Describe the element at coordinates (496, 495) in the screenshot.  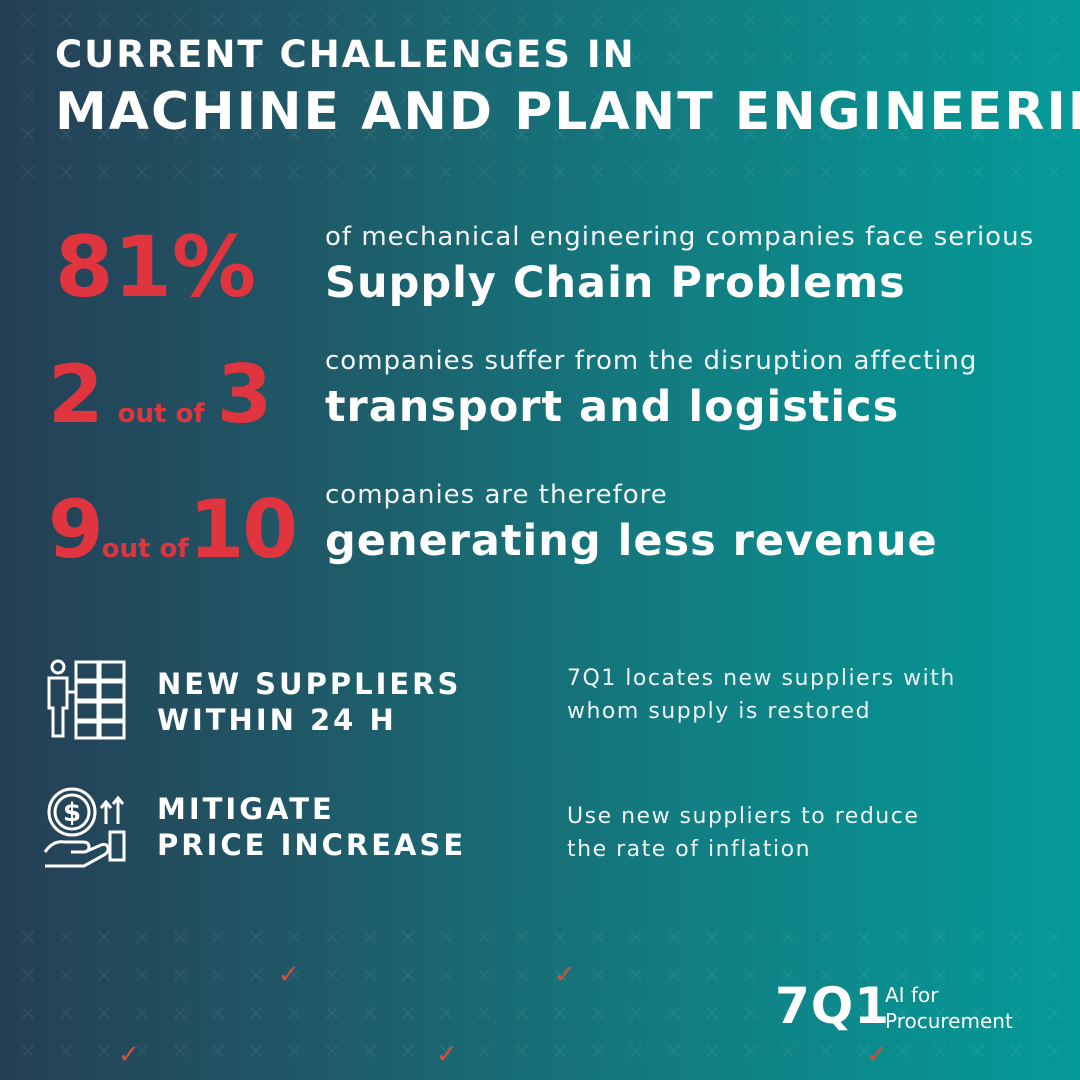
I see `stat-3-caption: companies are therefore` at that location.